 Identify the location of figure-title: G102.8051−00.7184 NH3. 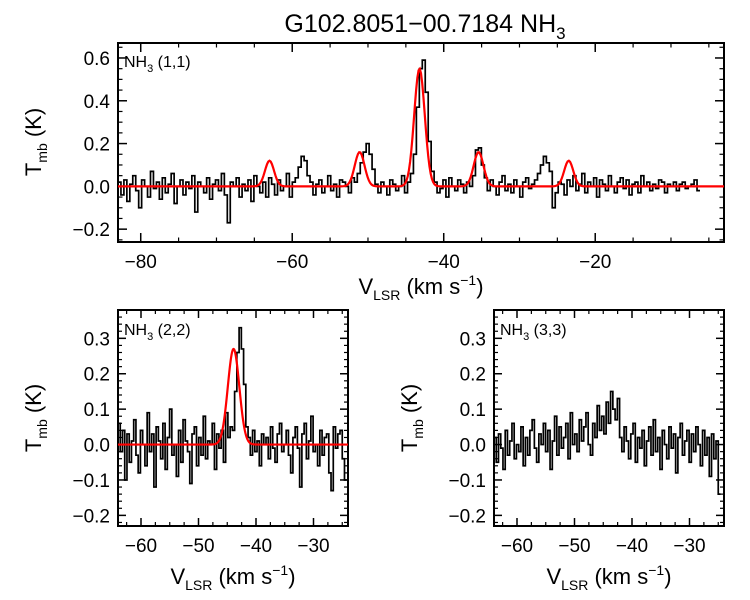
(424, 26).